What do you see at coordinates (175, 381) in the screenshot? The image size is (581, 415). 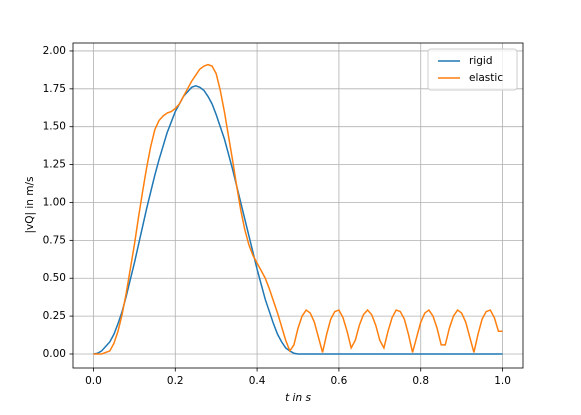 I see `x-tick-label: 0.2` at bounding box center [175, 381].